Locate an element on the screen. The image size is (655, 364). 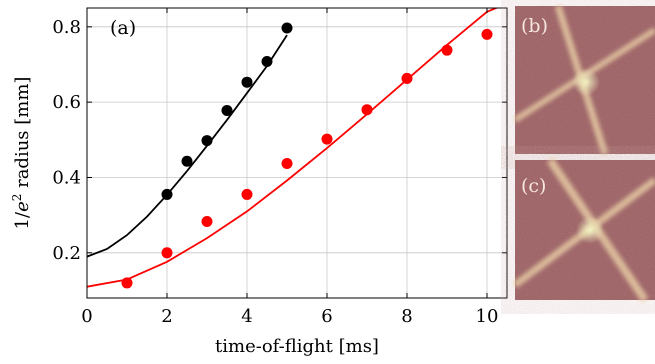
x-tick-label: 10 is located at coordinates (487, 316).